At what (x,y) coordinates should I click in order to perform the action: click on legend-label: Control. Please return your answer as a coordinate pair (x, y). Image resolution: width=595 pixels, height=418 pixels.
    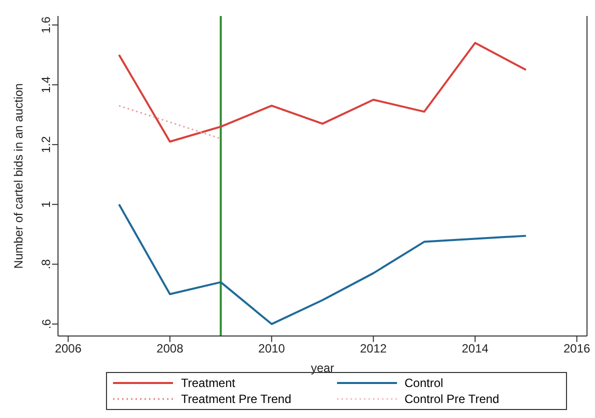
    Looking at the image, I should click on (424, 383).